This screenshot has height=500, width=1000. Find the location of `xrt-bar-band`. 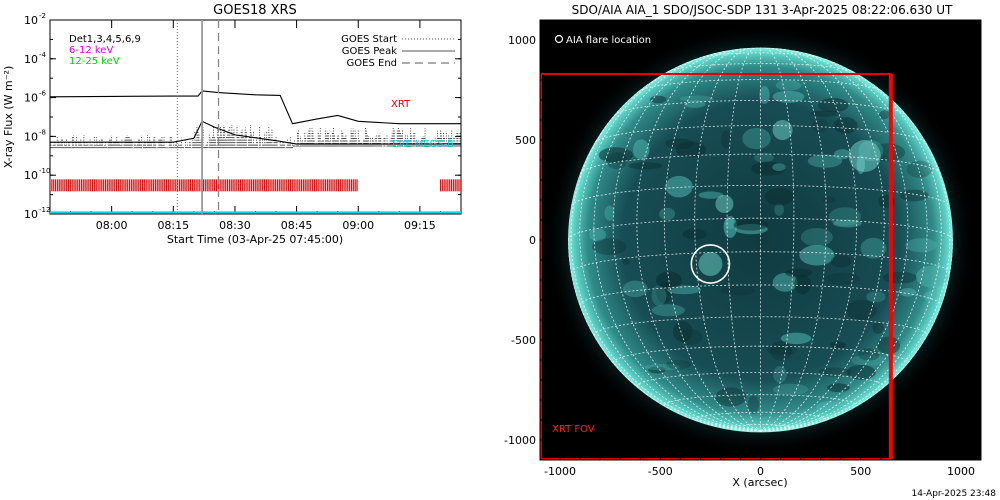

xrt-bar-band is located at coordinates (450, 185).